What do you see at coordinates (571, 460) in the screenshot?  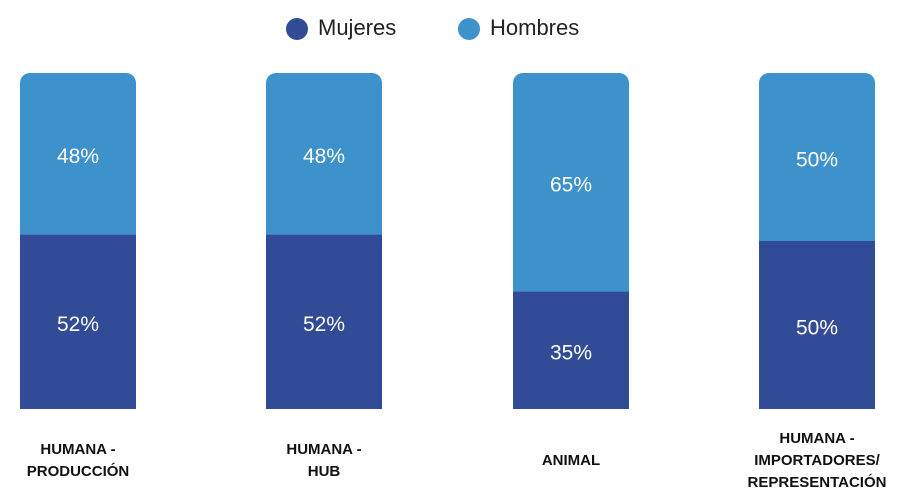 I see `category-label: ANIMAL` at bounding box center [571, 460].